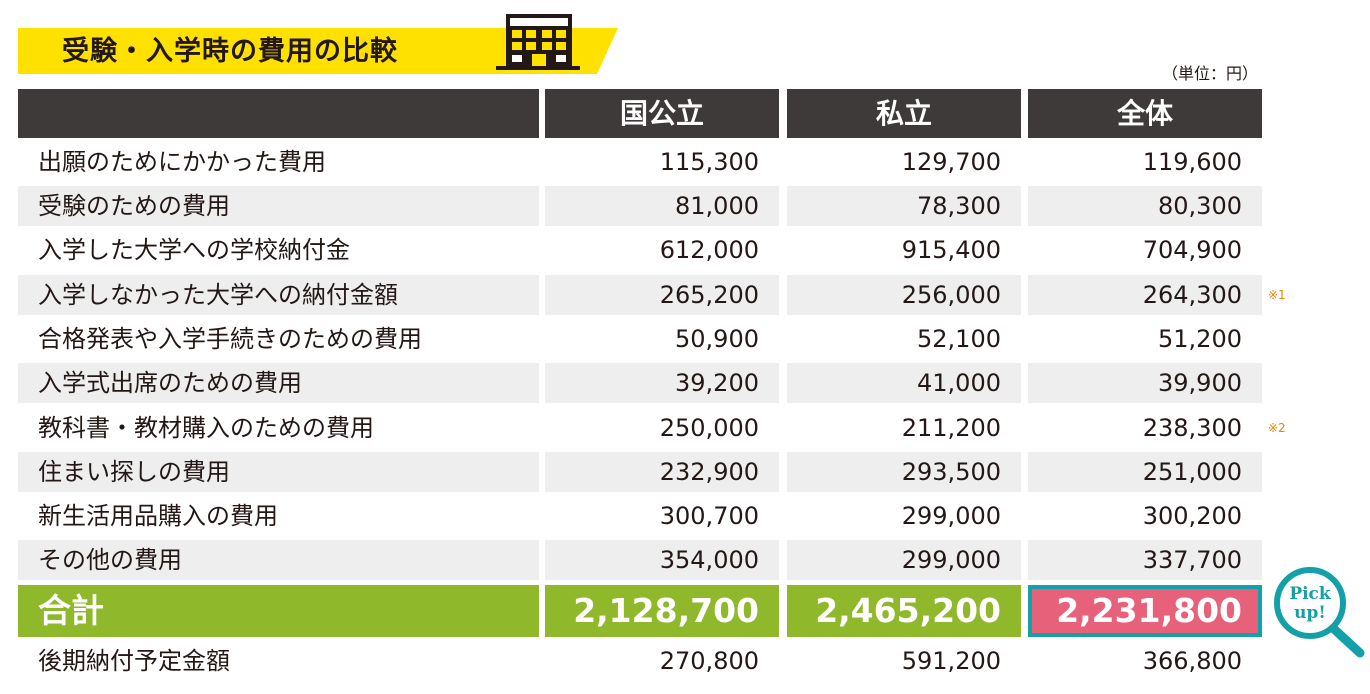 This screenshot has height=694, width=1370. What do you see at coordinates (206, 428) in the screenshot?
I see `row-label: 教科書・教材購入のための費用` at bounding box center [206, 428].